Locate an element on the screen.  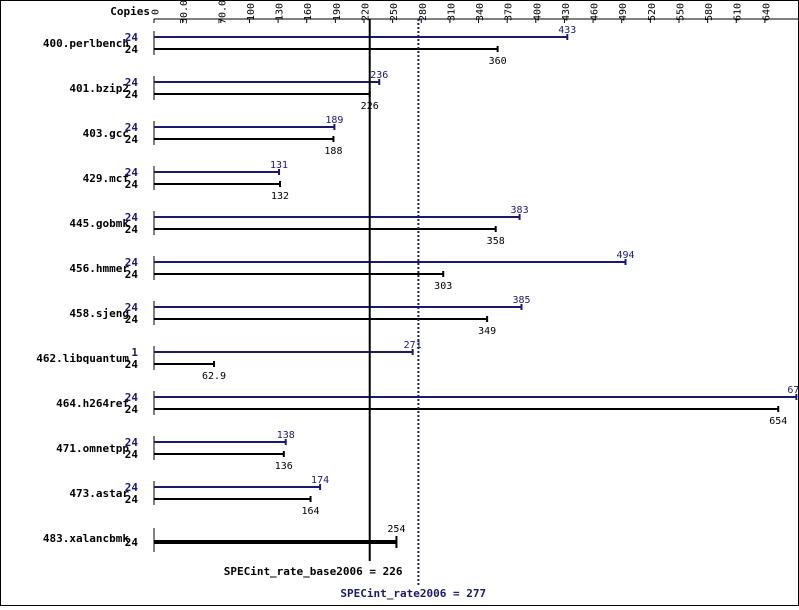
benchmark-name: 483.xalancbmk is located at coordinates (86, 538).